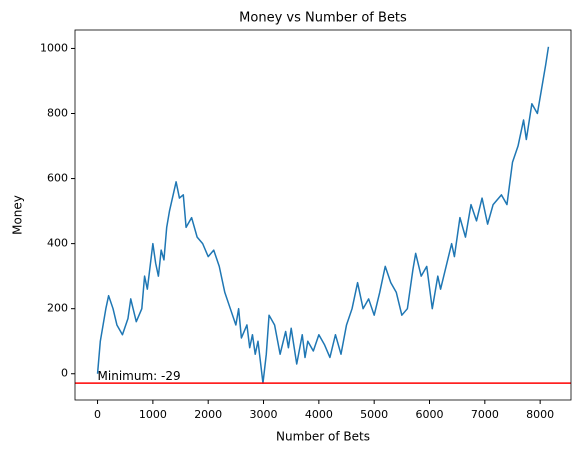  I want to click on x-tick-label: 7000, so click(485, 414).